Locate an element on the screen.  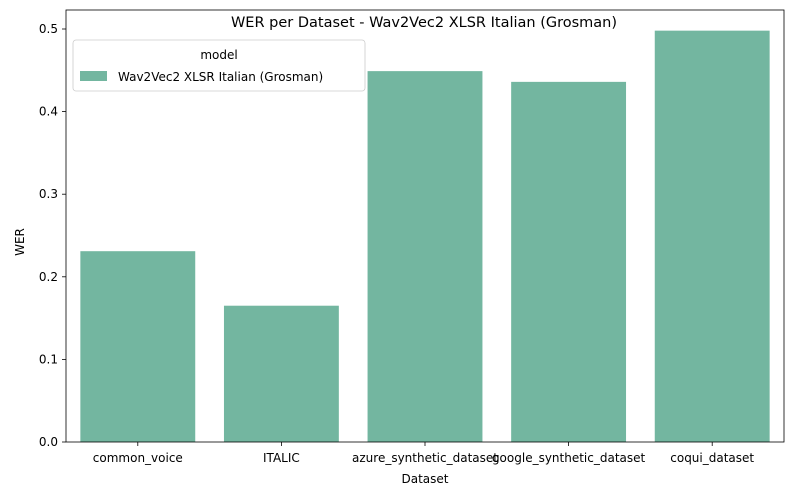
legend-frame is located at coordinates (219, 65).